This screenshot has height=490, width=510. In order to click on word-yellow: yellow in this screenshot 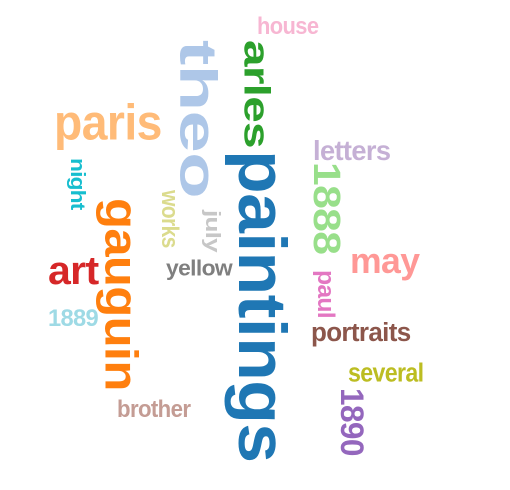, I will do `click(199, 268)`.